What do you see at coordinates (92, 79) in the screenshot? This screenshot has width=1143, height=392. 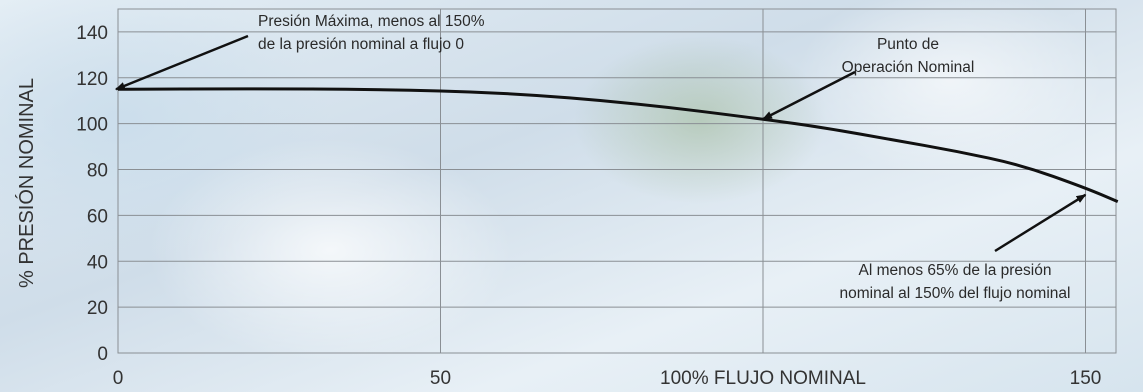 I see `y-tick-label: 120` at bounding box center [92, 79].